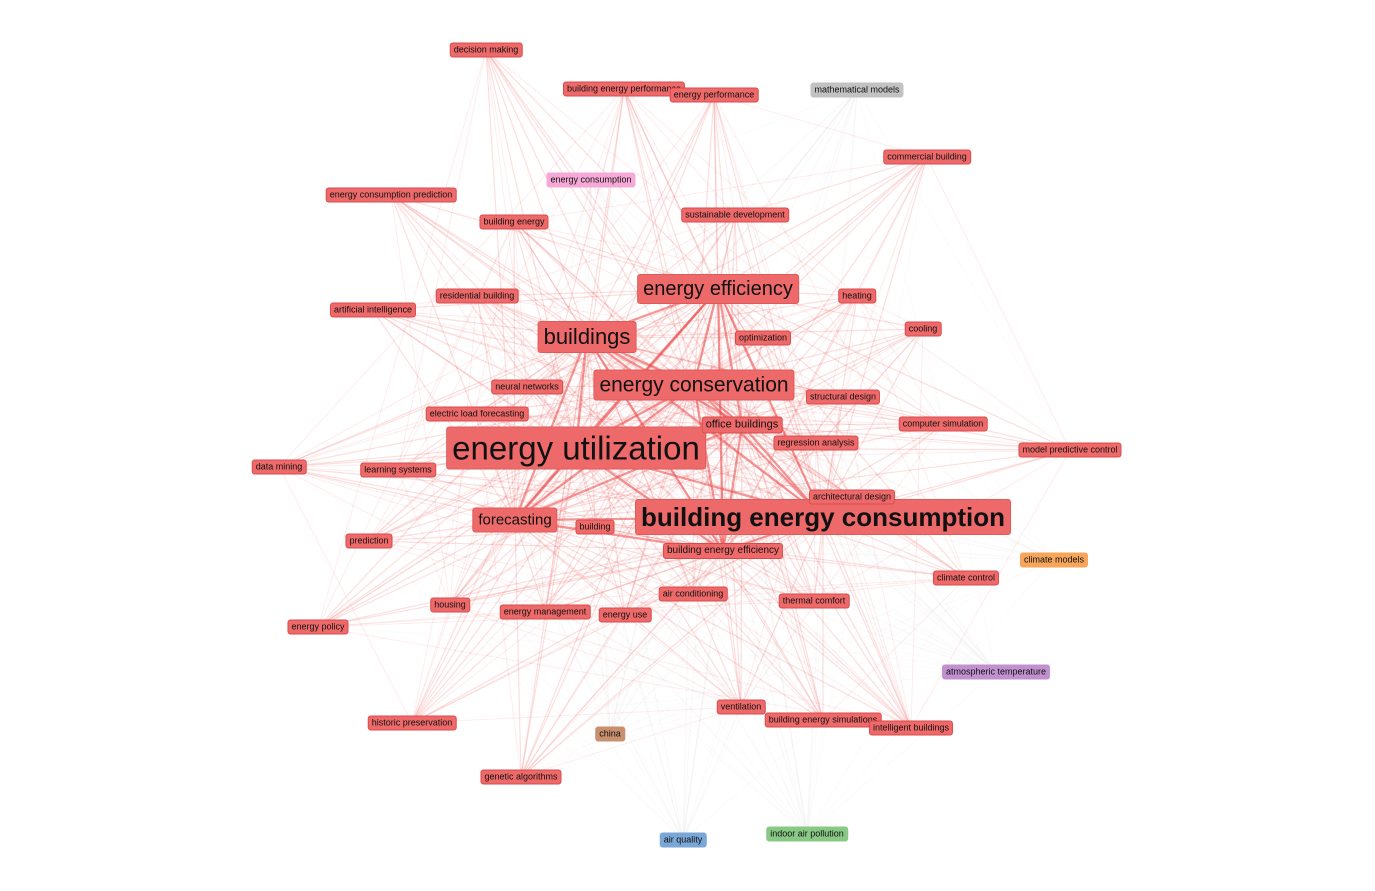  I want to click on keyword-node-building-energy: building energy, so click(514, 222).